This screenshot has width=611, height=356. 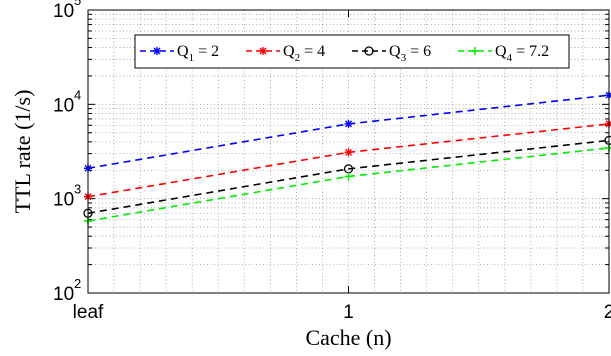 I want to click on y-tick-exponent: 3, so click(x=77, y=189).